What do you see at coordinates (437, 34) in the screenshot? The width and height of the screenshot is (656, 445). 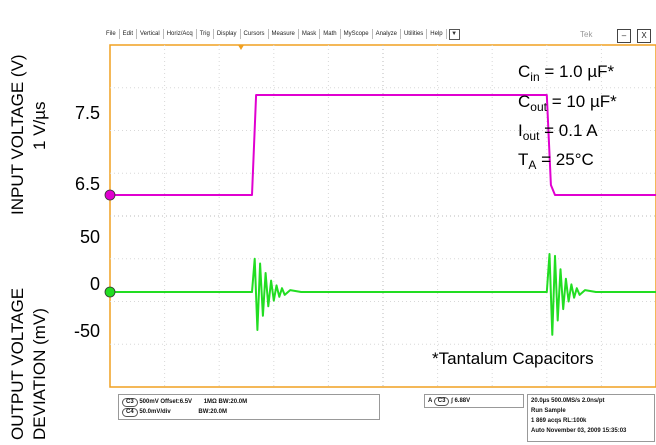 I see `menu-item-help: Help` at bounding box center [437, 34].